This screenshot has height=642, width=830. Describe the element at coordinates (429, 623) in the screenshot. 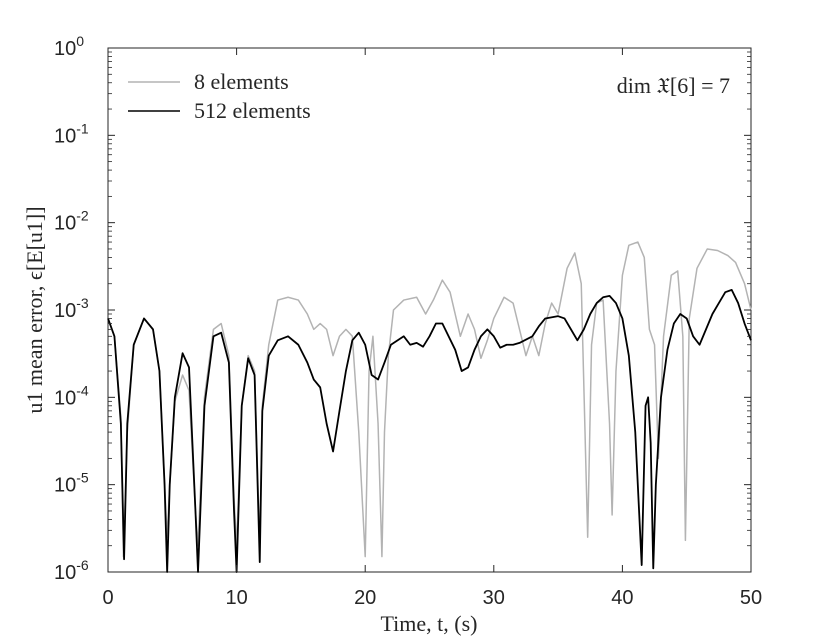

I see `x-axis-label: Time, t, (s)` at that location.